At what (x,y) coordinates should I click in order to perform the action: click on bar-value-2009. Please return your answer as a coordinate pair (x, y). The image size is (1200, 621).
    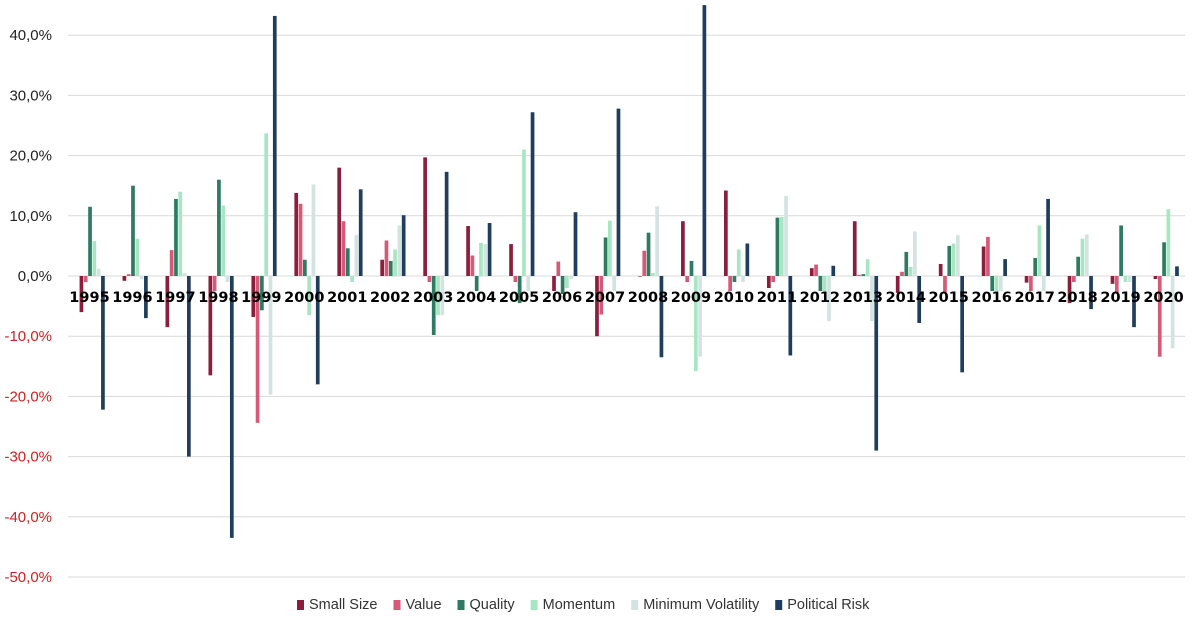
    Looking at the image, I should click on (687, 279).